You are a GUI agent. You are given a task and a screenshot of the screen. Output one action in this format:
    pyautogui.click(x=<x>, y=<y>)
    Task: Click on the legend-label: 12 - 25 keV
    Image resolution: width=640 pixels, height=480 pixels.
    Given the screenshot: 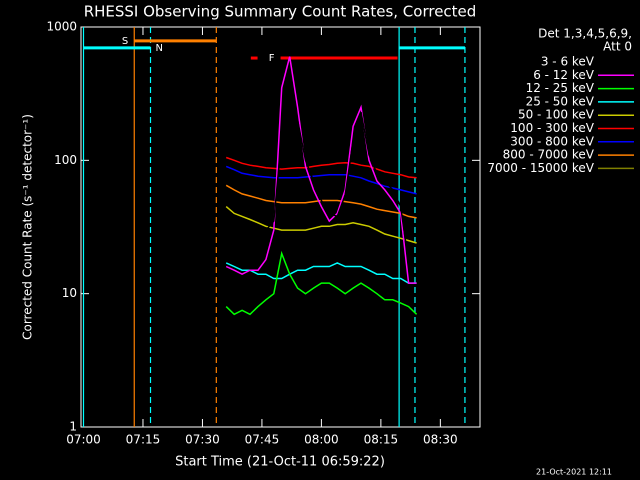 What is the action you would take?
    pyautogui.click(x=560, y=88)
    